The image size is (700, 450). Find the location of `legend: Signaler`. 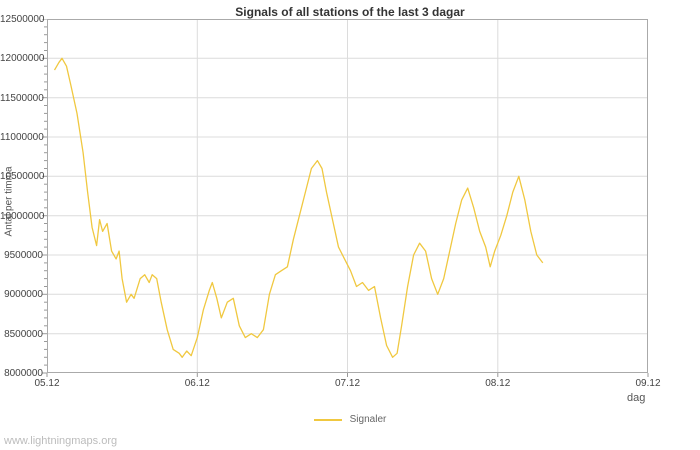

legend: Signaler is located at coordinates (350, 419).